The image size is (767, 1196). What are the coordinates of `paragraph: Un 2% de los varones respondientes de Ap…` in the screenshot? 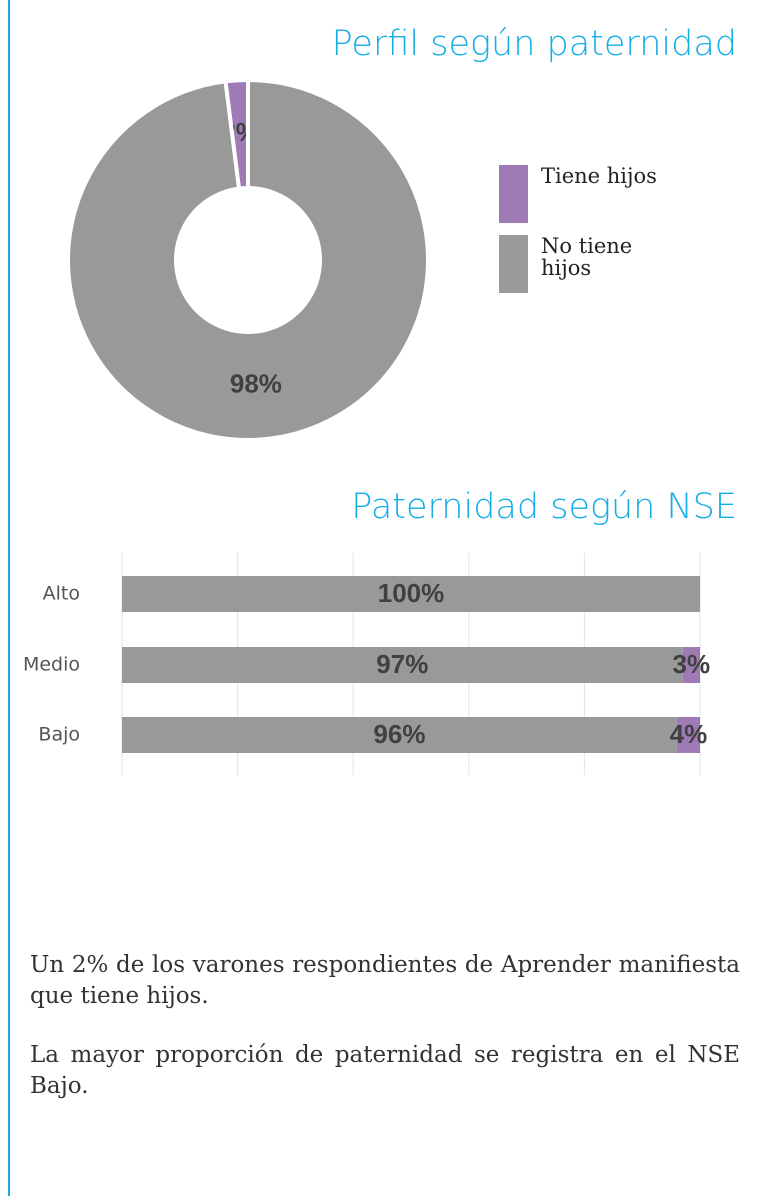 It's located at (385, 980).